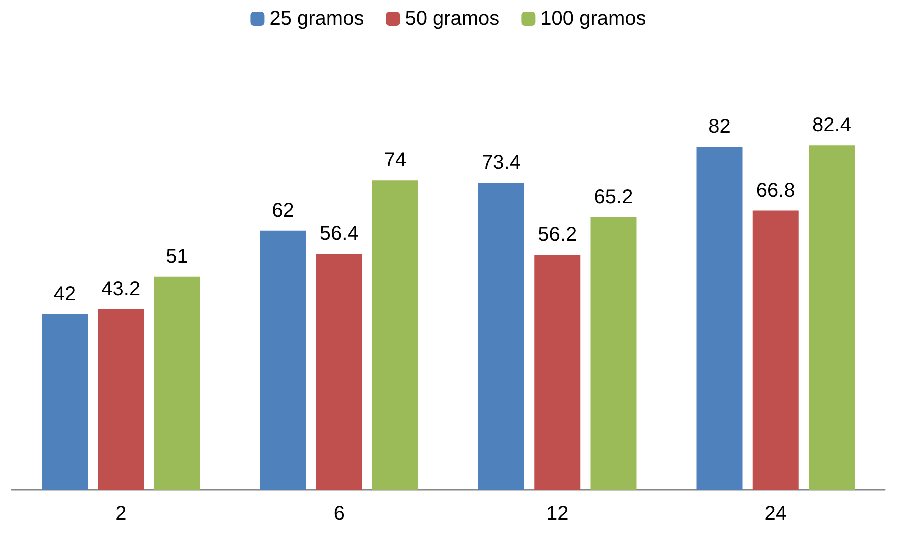 The height and width of the screenshot is (538, 897). What do you see at coordinates (283, 211) in the screenshot?
I see `data-label: 62` at bounding box center [283, 211].